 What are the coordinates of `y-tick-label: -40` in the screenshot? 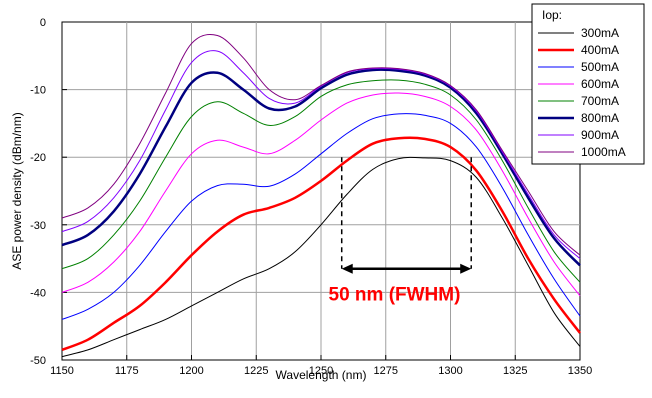 It's located at (38, 293).